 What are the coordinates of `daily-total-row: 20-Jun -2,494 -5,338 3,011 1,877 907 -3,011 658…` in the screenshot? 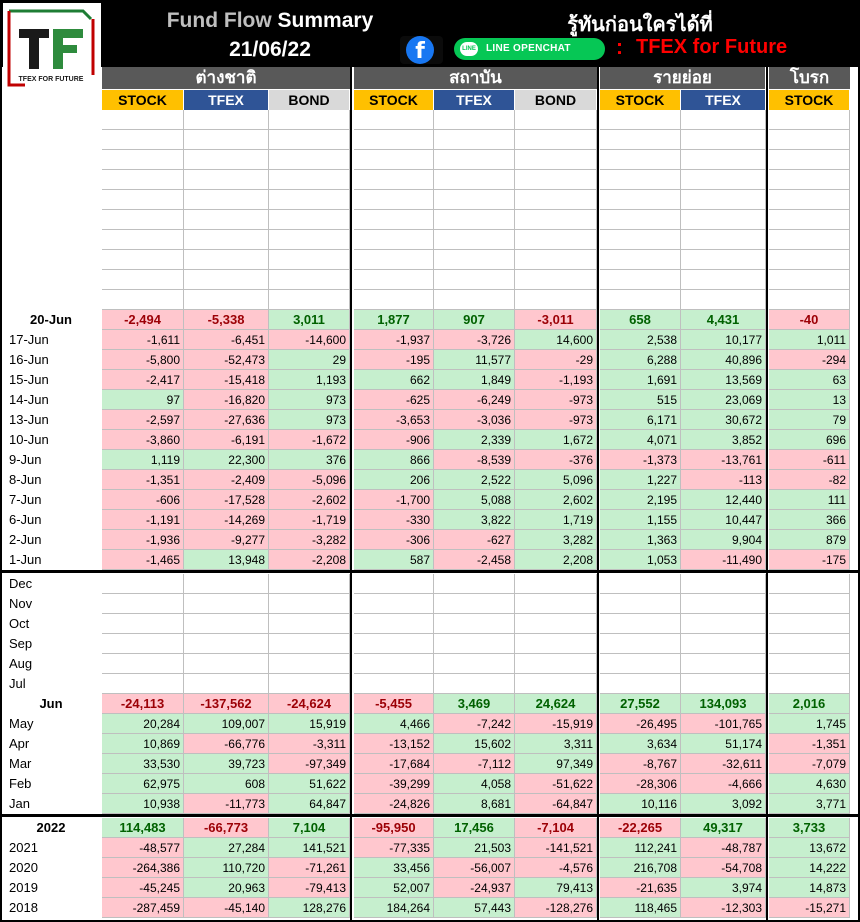 It's located at (430, 320).